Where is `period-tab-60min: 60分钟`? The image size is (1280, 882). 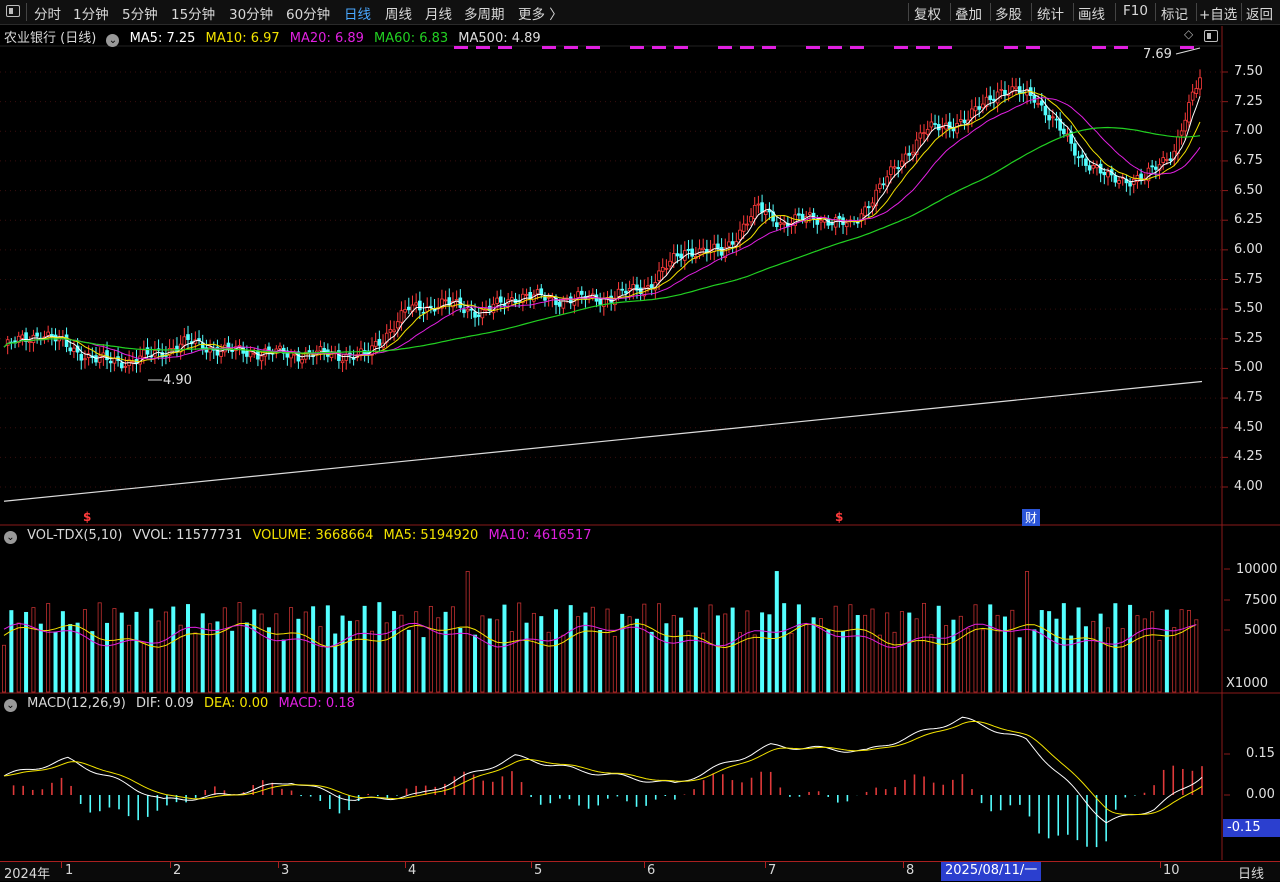
period-tab-60min: 60分钟 is located at coordinates (308, 15).